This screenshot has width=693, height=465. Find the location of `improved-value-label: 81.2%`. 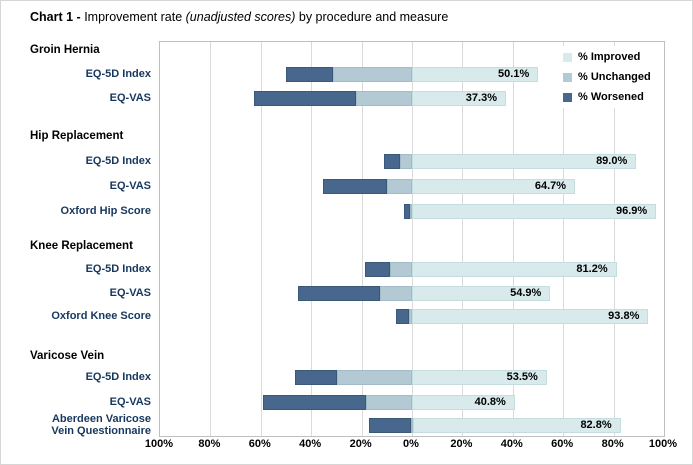

improved-value-label: 81.2% is located at coordinates (592, 269).